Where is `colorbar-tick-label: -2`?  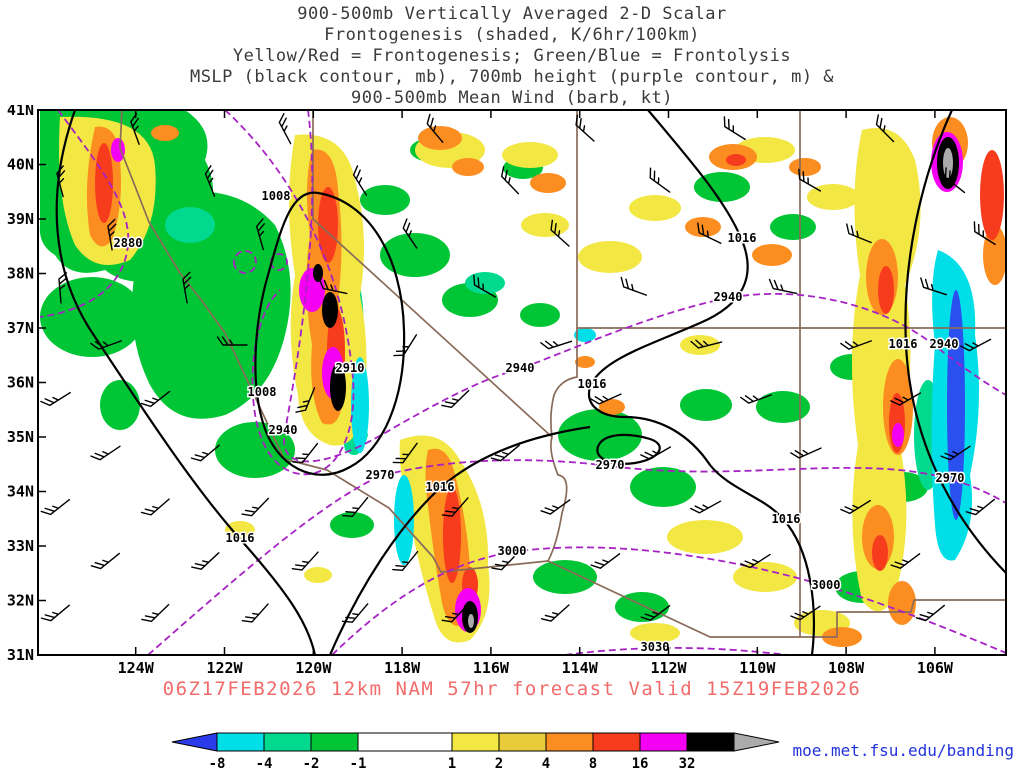 colorbar-tick-label: -2 is located at coordinates (311, 762).